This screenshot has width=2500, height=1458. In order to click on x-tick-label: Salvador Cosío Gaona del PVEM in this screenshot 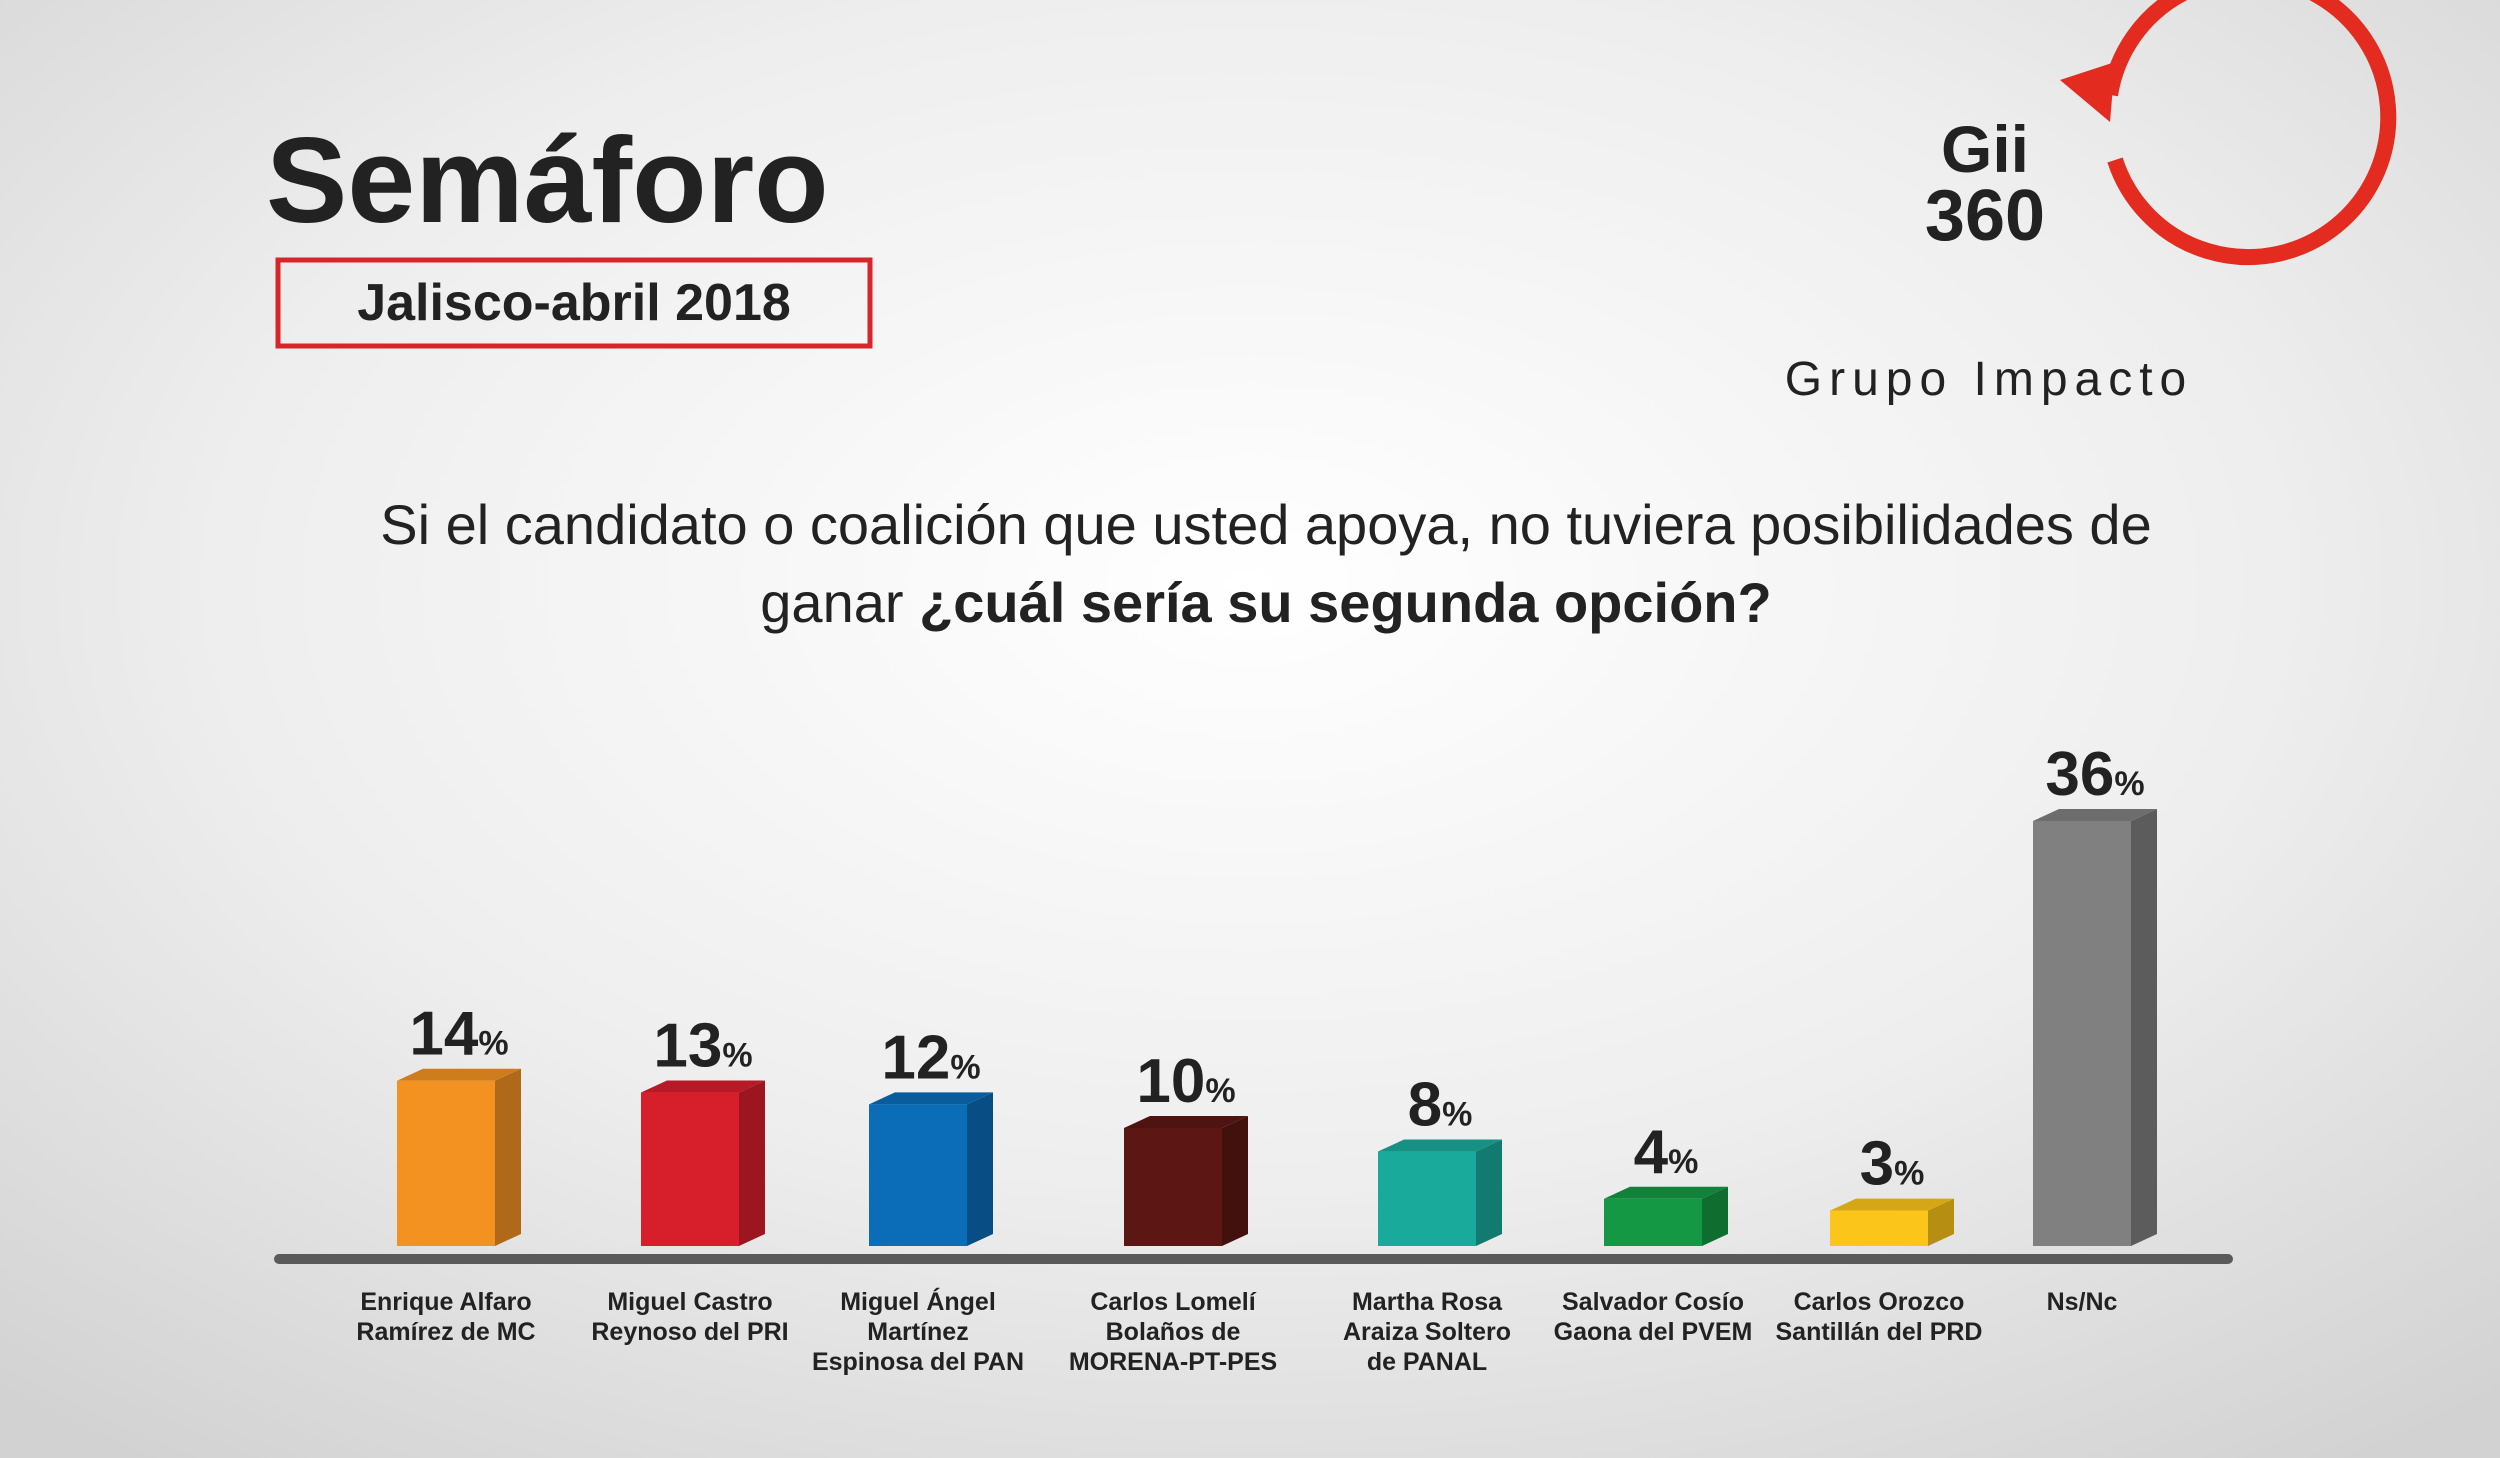, I will do `click(1653, 1317)`.